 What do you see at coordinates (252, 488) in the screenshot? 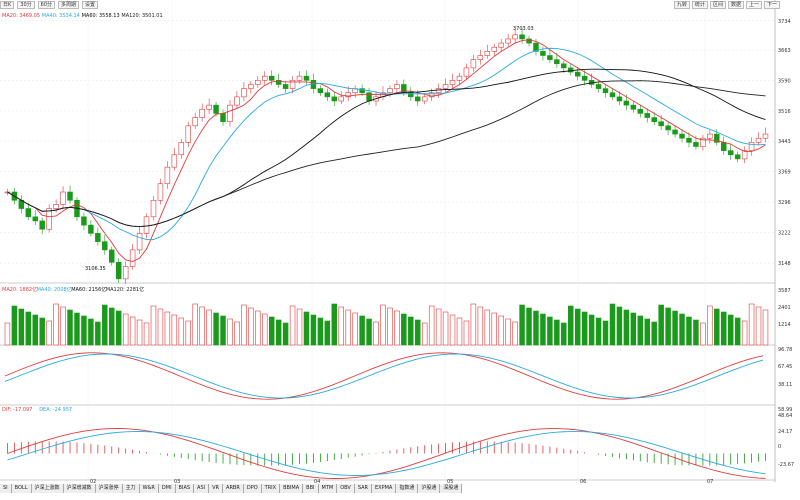
I see `indicator-tab-12: DPO` at bounding box center [252, 488].